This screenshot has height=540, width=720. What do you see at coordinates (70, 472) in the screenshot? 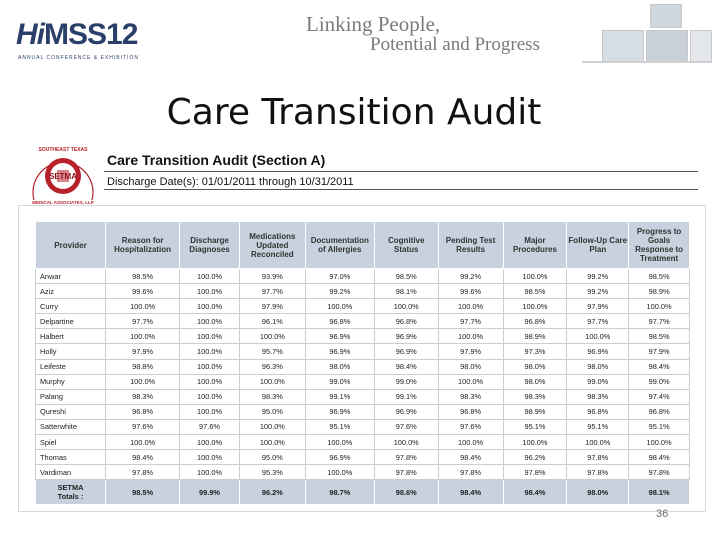
I see `provider-name: Vardiman` at bounding box center [70, 472].